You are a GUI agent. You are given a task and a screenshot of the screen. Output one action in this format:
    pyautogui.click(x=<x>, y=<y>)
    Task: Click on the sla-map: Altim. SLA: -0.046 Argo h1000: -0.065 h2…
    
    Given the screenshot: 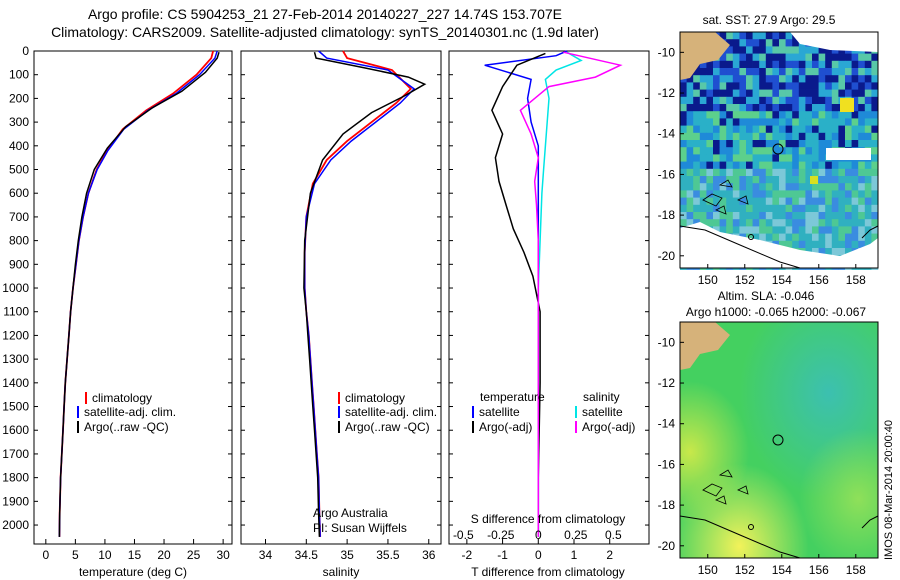 What is the action you would take?
    pyautogui.click(x=768, y=433)
    